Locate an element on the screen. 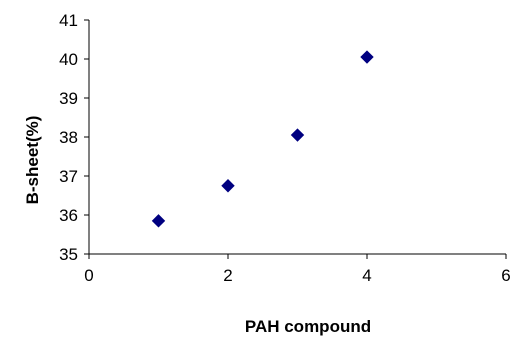 The height and width of the screenshot is (338, 512). x-tick-label: 4 is located at coordinates (366, 275).